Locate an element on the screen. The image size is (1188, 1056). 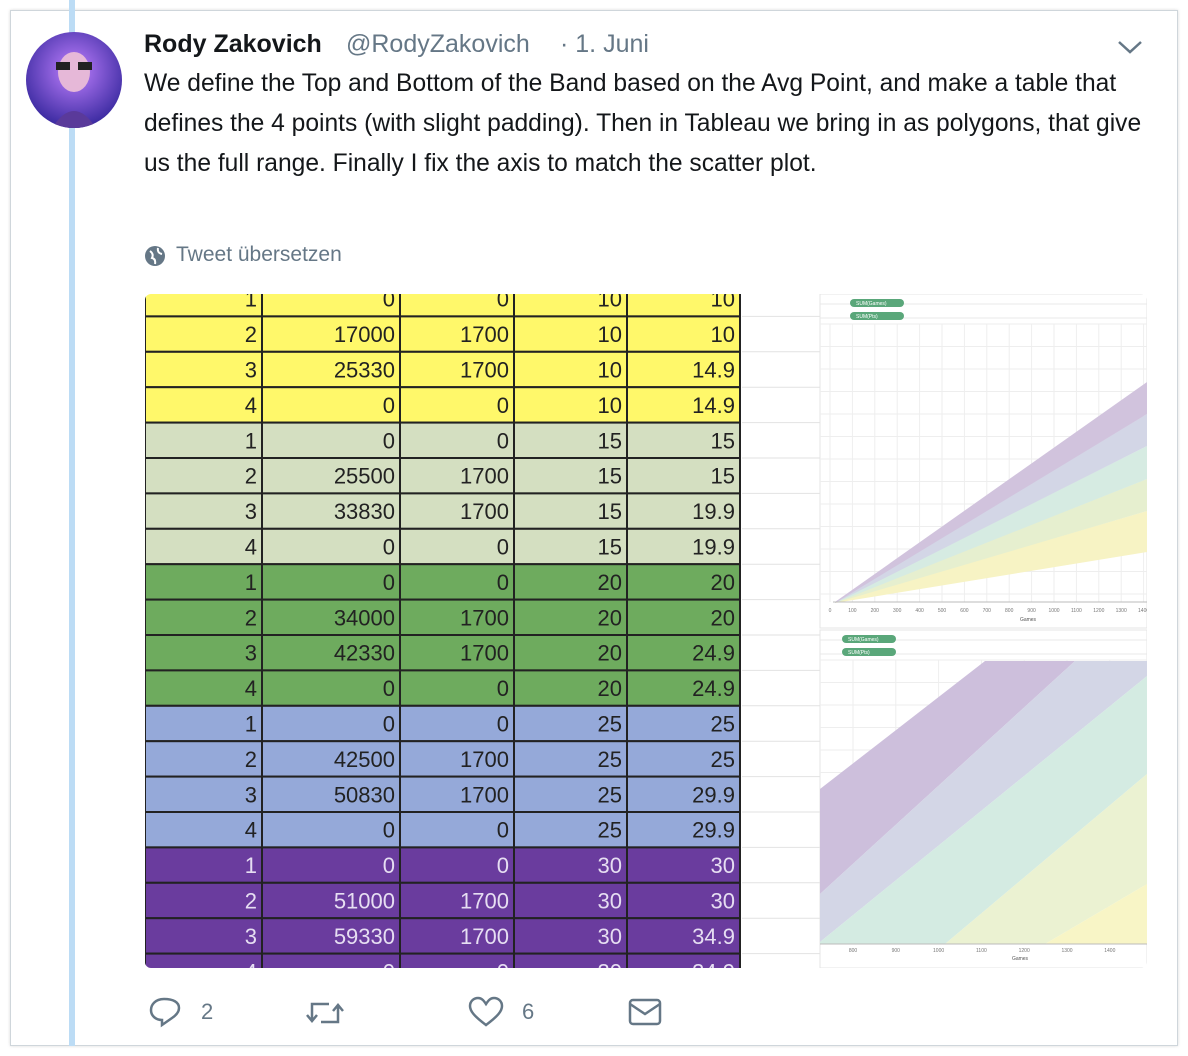
author-name: Rody Zakovich is located at coordinates (233, 44).